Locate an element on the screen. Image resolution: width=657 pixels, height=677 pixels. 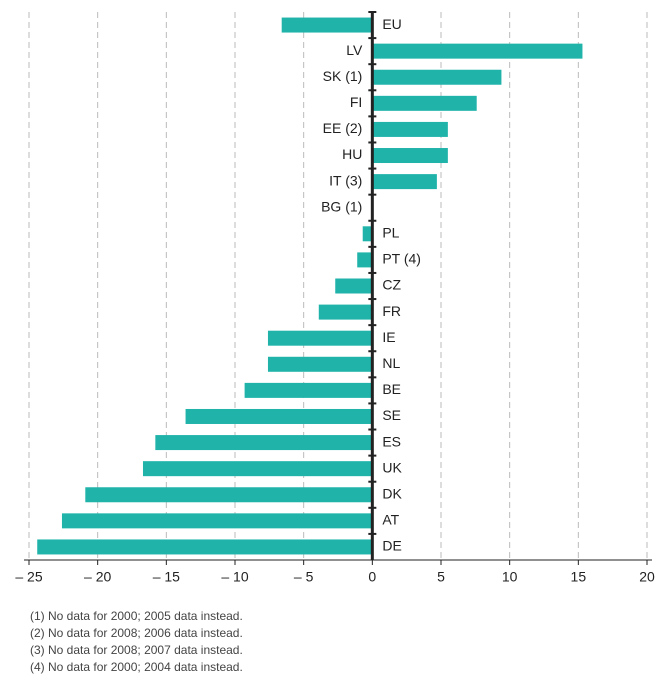
category-label: DE is located at coordinates (391, 546).